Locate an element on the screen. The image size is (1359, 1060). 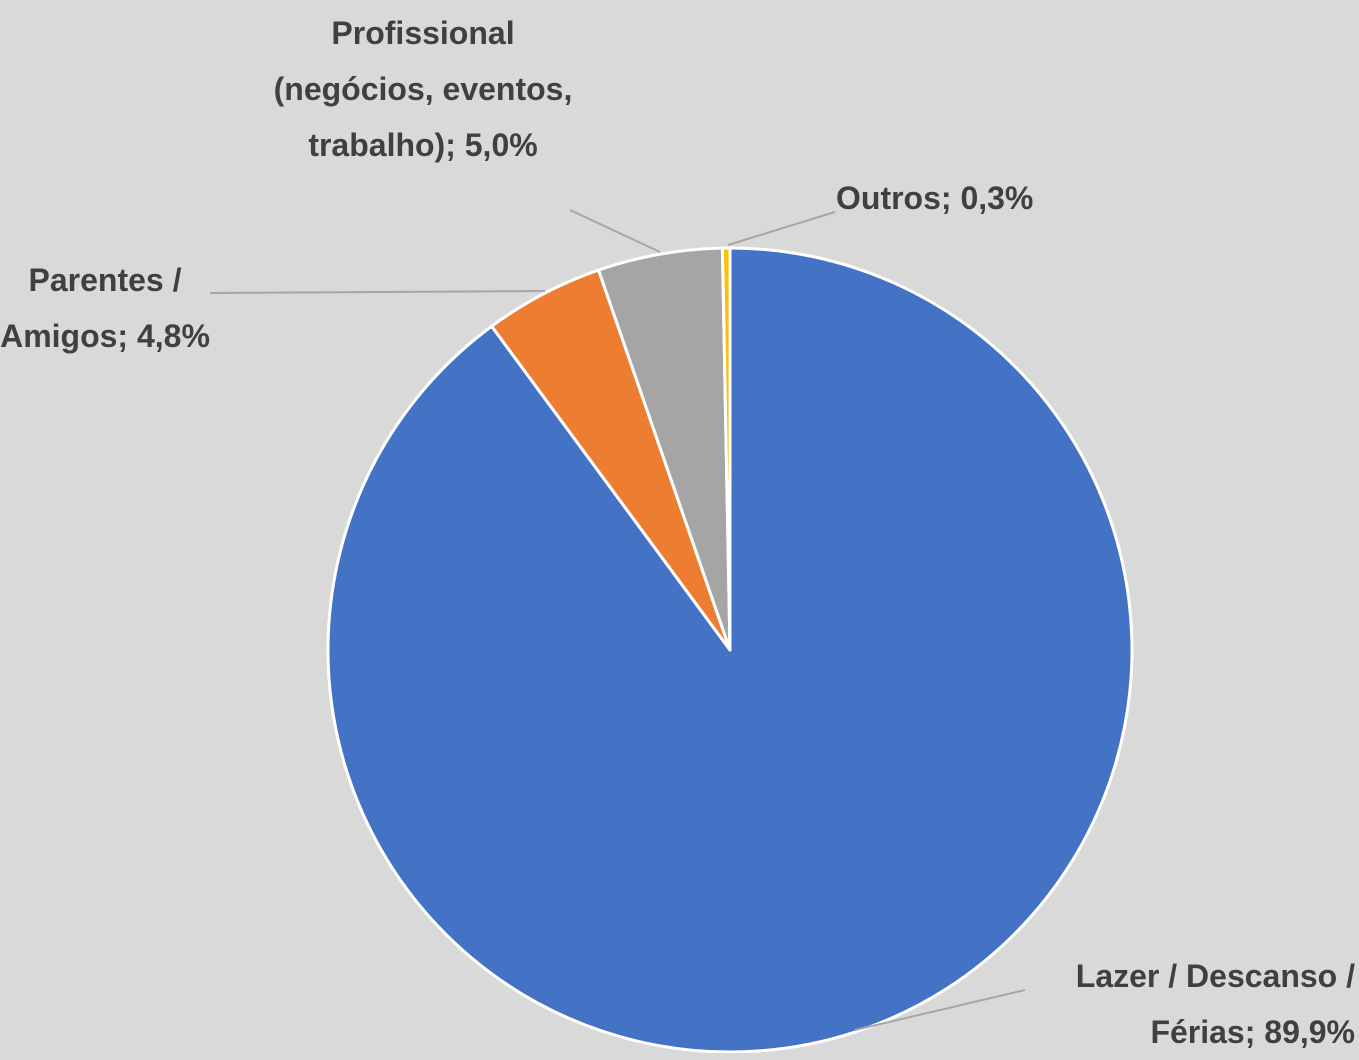
data-label: Lazer / Descanso / Férias; 89,9% is located at coordinates (1215, 1004).